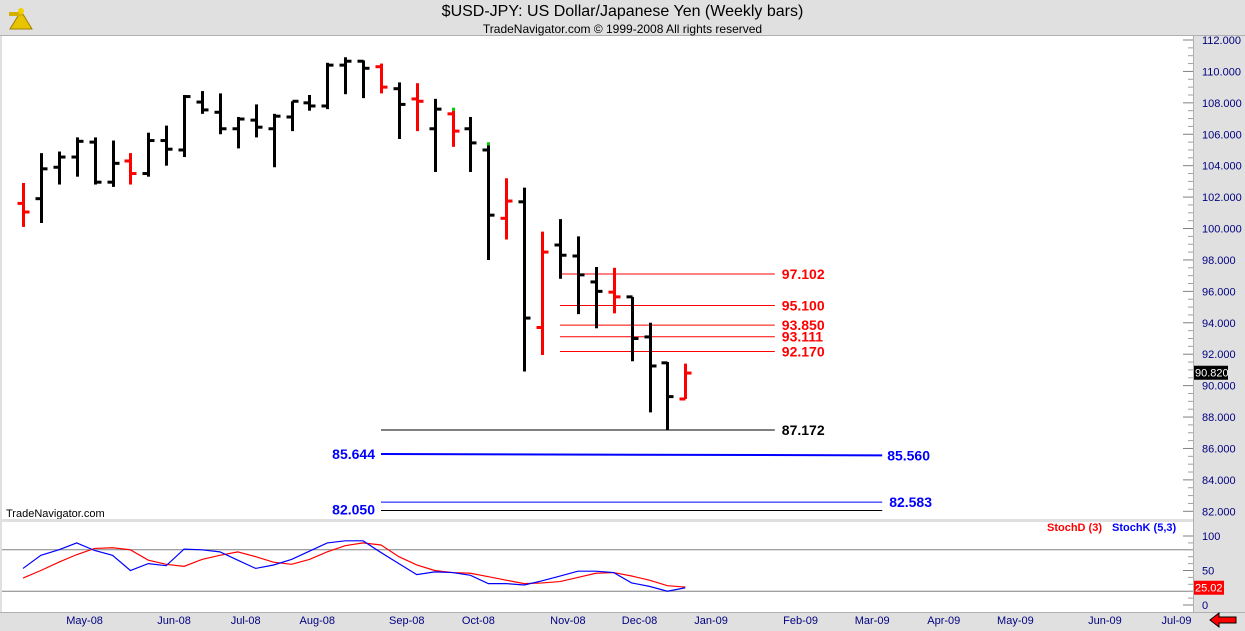  I want to click on stochastic-plot-area, so click(597, 567).